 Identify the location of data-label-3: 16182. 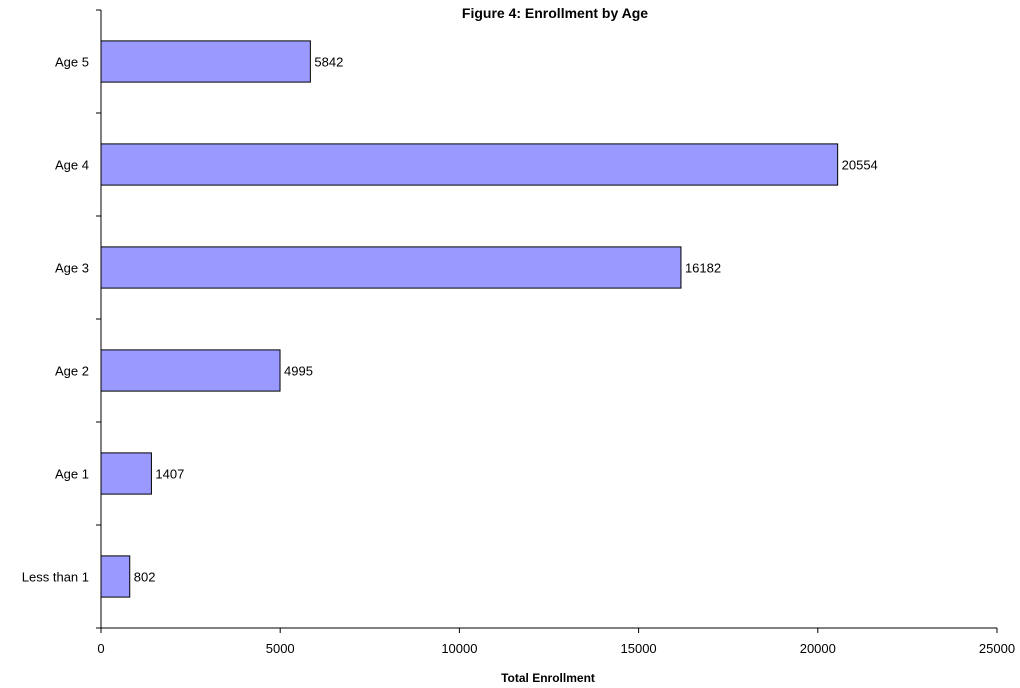
(703, 268).